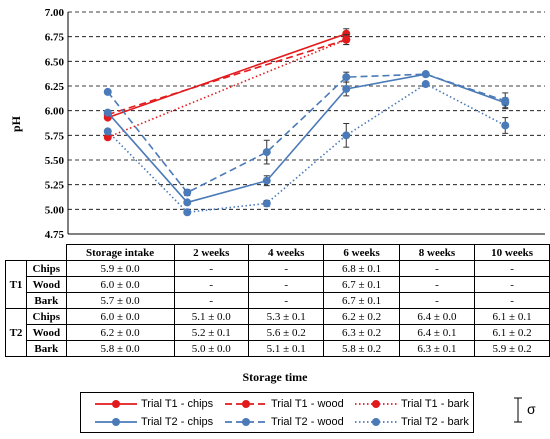 This screenshot has height=439, width=550. Describe the element at coordinates (275, 377) in the screenshot. I see `x-axis-label: Storage time` at that location.